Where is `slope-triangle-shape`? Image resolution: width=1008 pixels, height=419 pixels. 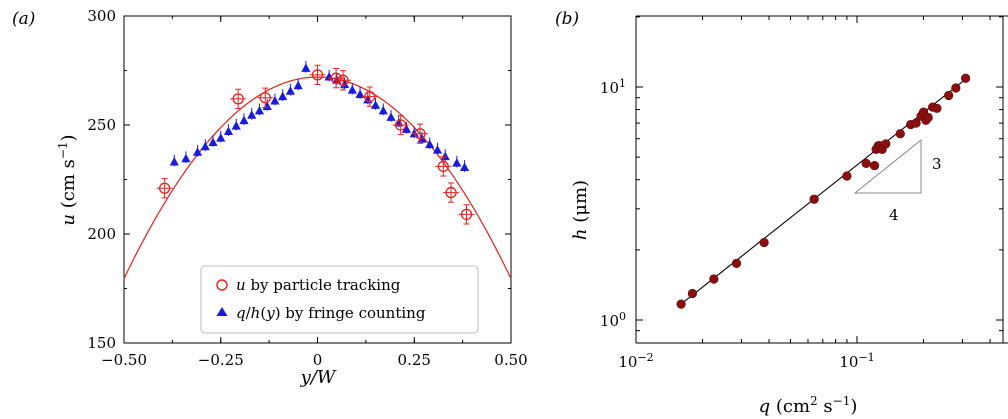 slope-triangle-shape is located at coordinates (887, 166).